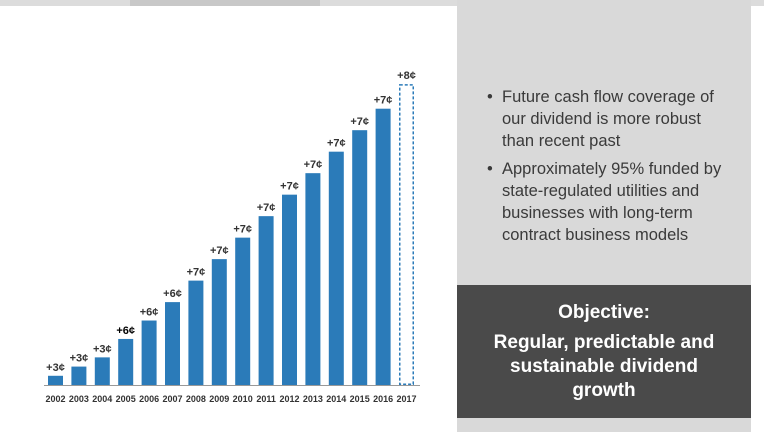 The height and width of the screenshot is (432, 764). I want to click on bar-data-label: +8¢, so click(406, 76).